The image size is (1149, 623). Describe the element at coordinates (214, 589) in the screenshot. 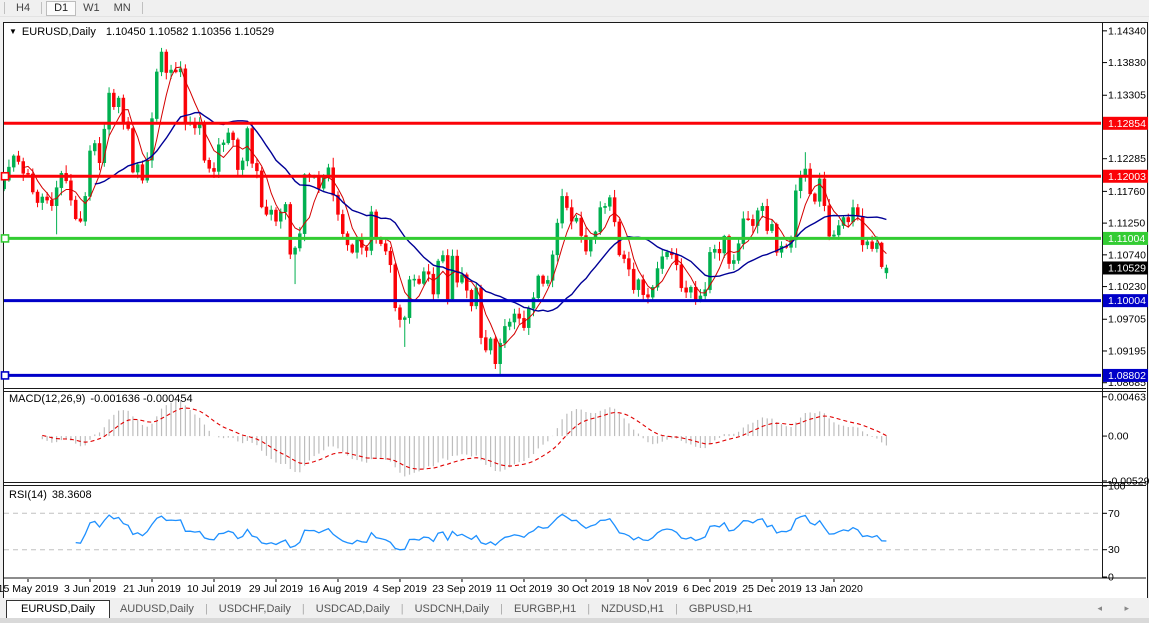

I see `svg-text: 10 Jul 2019` at that location.